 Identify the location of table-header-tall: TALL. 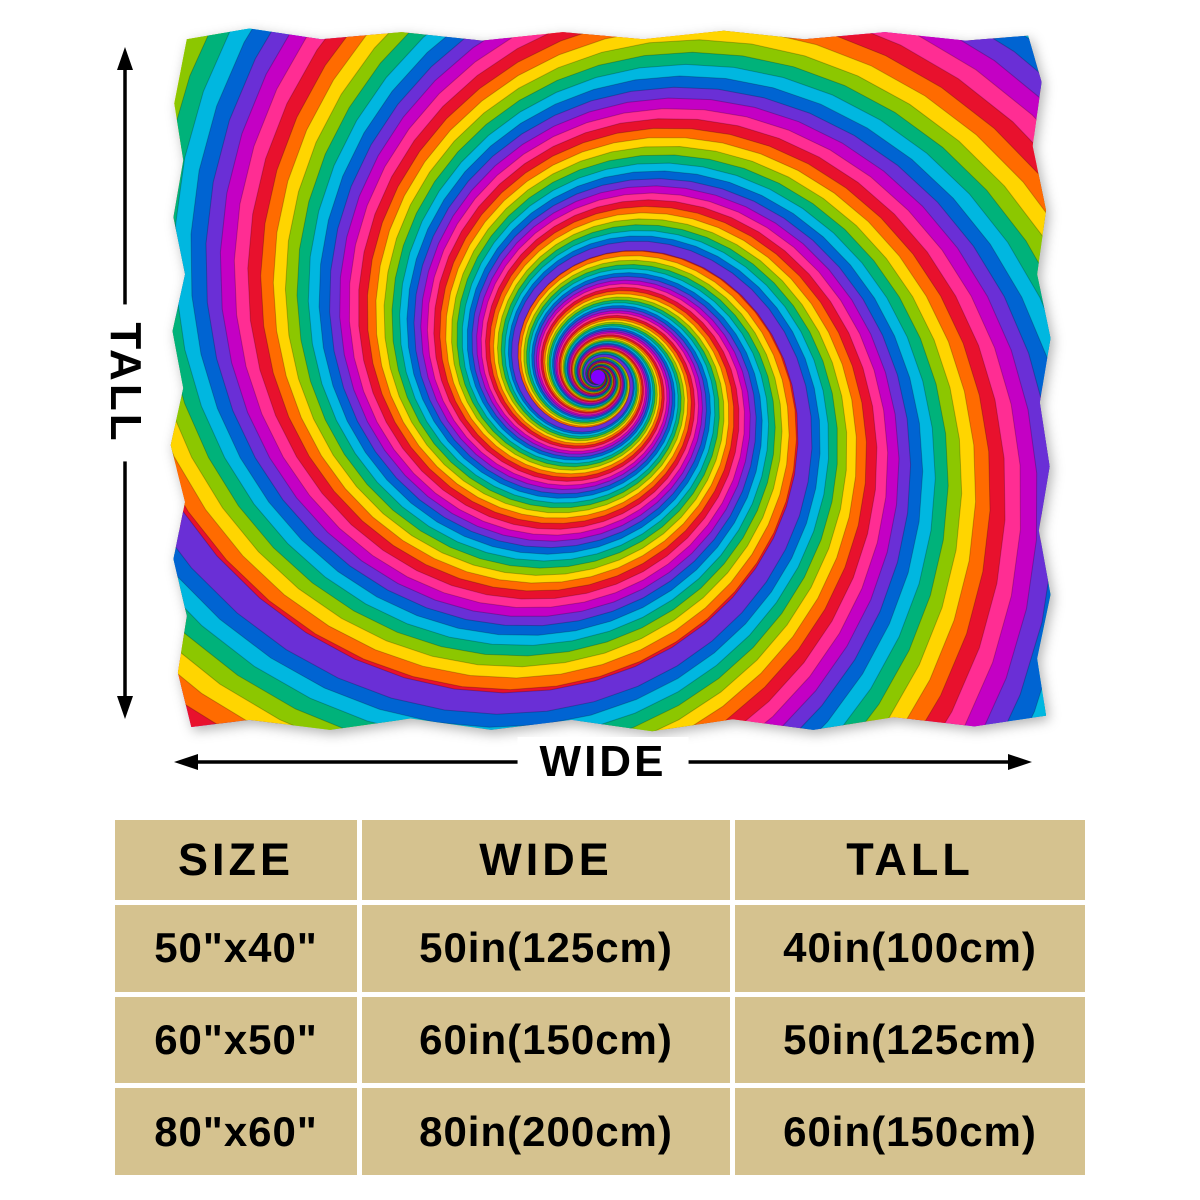
(910, 860).